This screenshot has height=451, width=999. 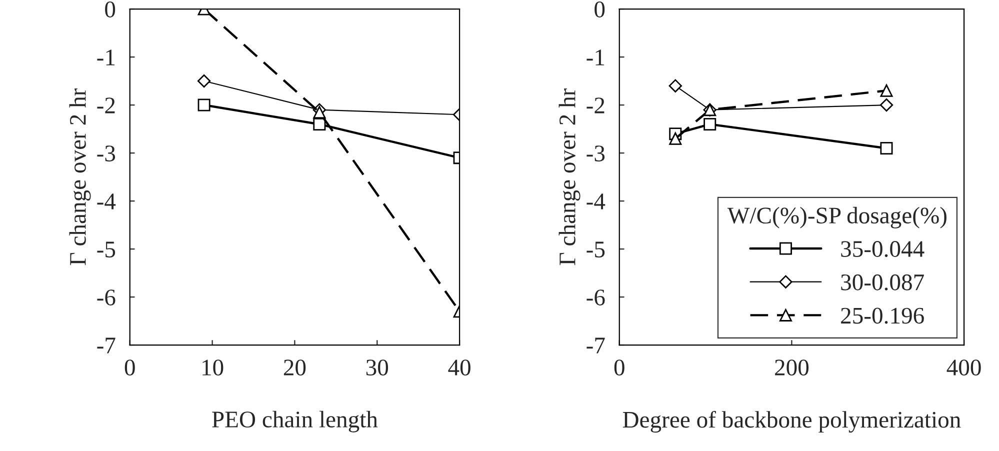 What do you see at coordinates (295, 421) in the screenshot?
I see `x-axis-title: PEO chain length` at bounding box center [295, 421].